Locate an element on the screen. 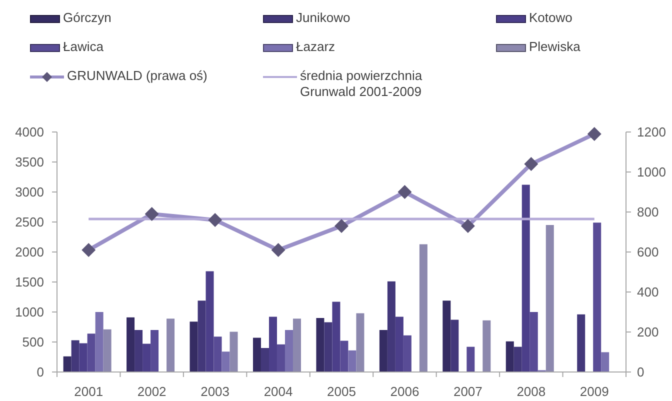 The width and height of the screenshot is (672, 401). y-tick-label: 1500 is located at coordinates (29, 282).